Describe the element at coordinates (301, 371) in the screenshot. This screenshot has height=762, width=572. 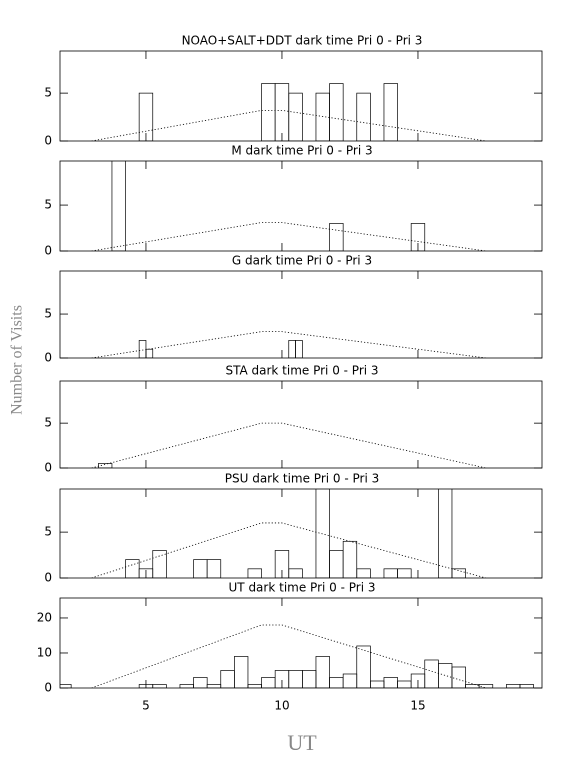
I see `panel-title: STA dark time Pri 0 - Pri 3` at that location.